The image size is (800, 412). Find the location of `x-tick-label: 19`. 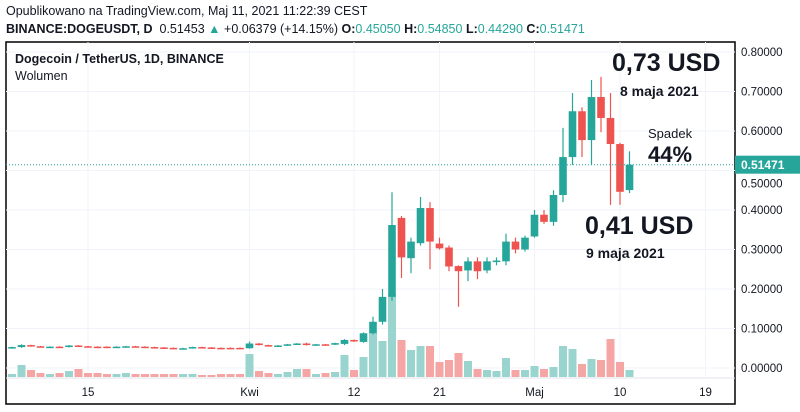

x-tick-label: 19 is located at coordinates (705, 393).